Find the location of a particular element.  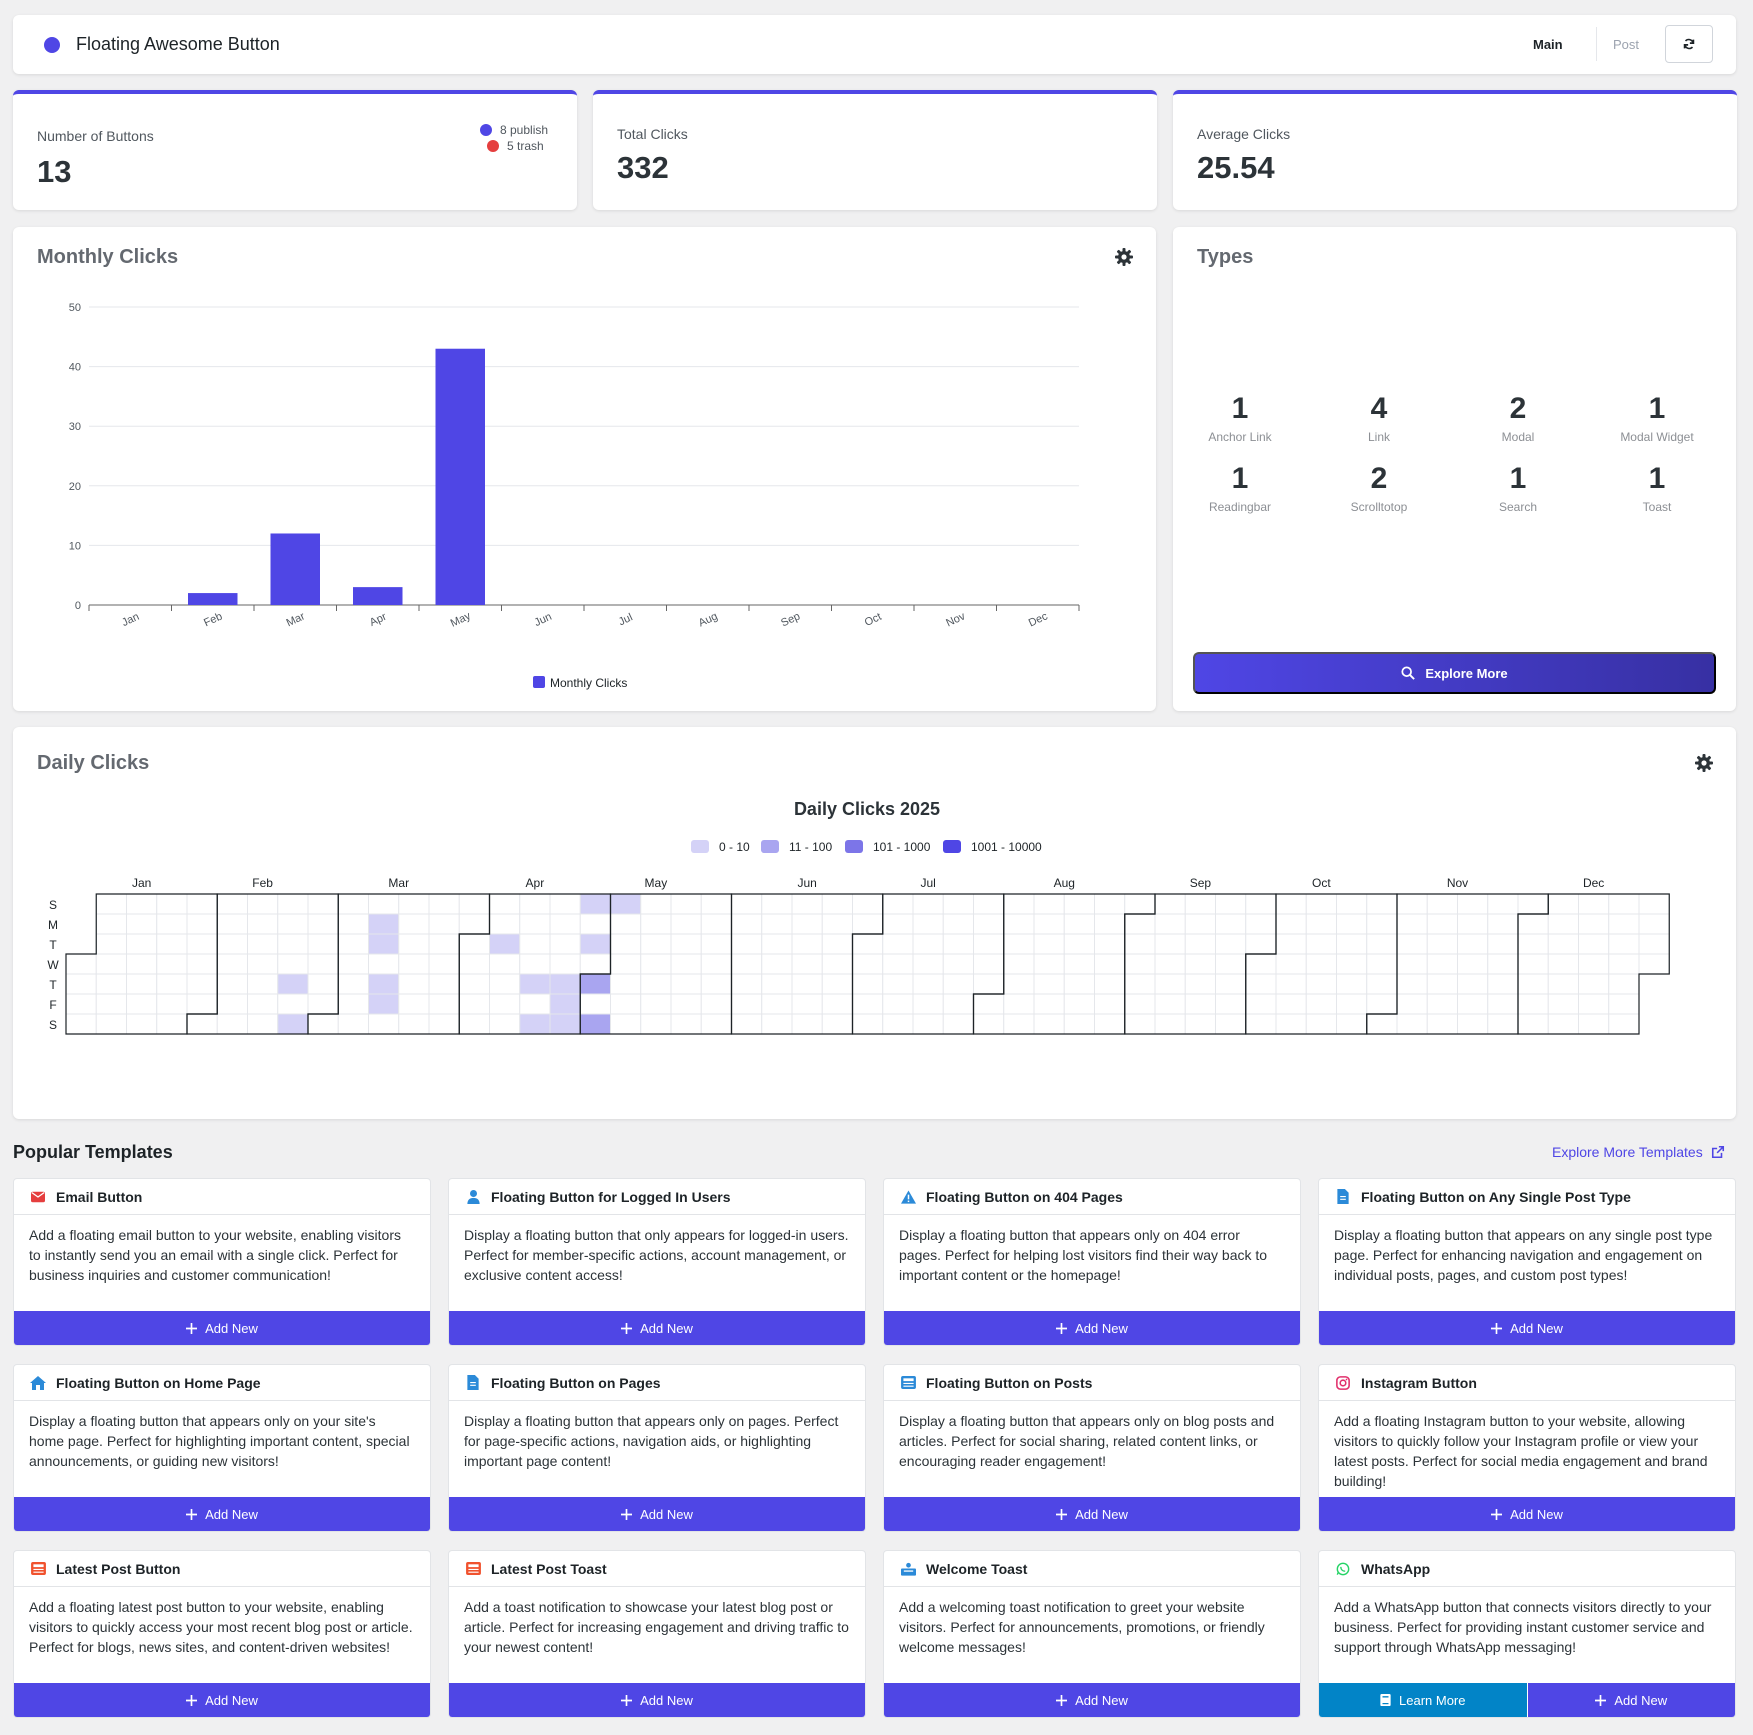

refresh-button is located at coordinates (1689, 44).